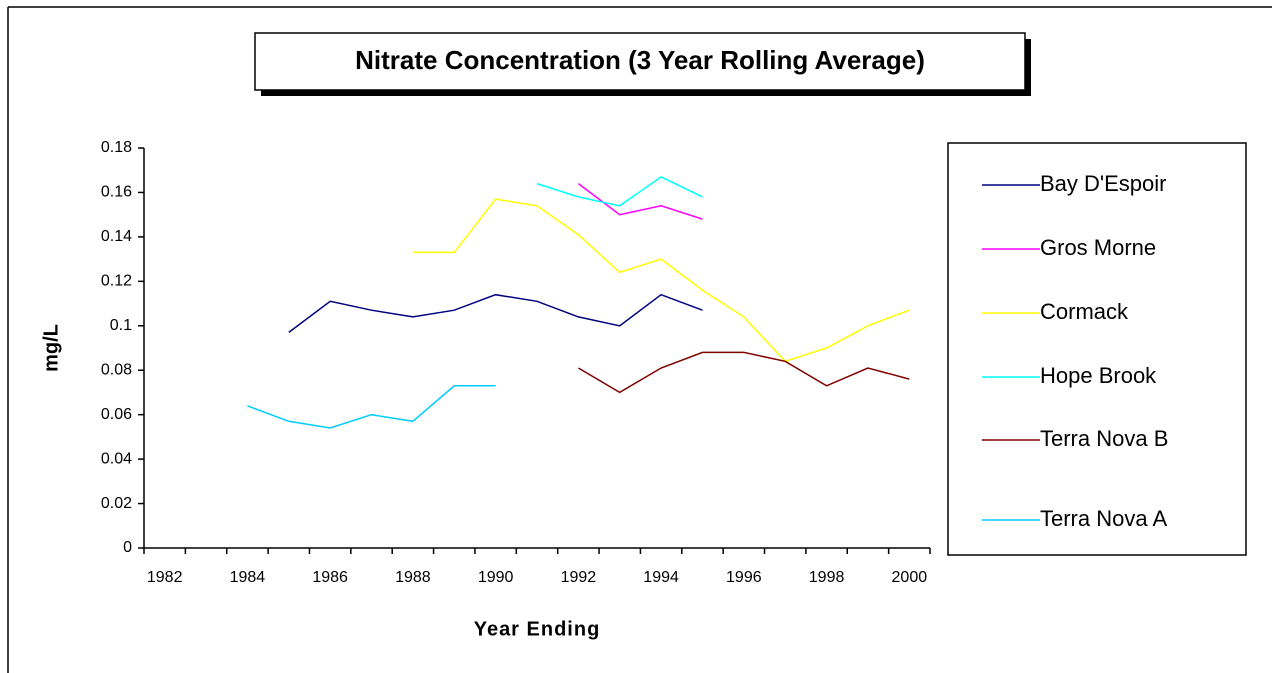 Image resolution: width=1272 pixels, height=673 pixels. I want to click on y-axis-title: mg/L, so click(51, 348).